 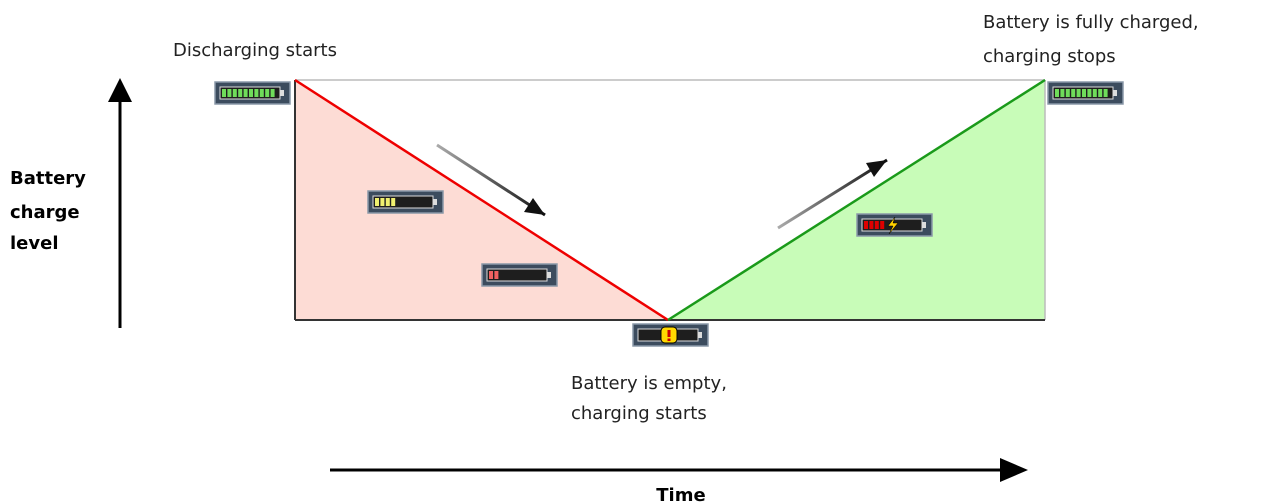 I want to click on x-axis-arrowhead, so click(x=1014, y=470).